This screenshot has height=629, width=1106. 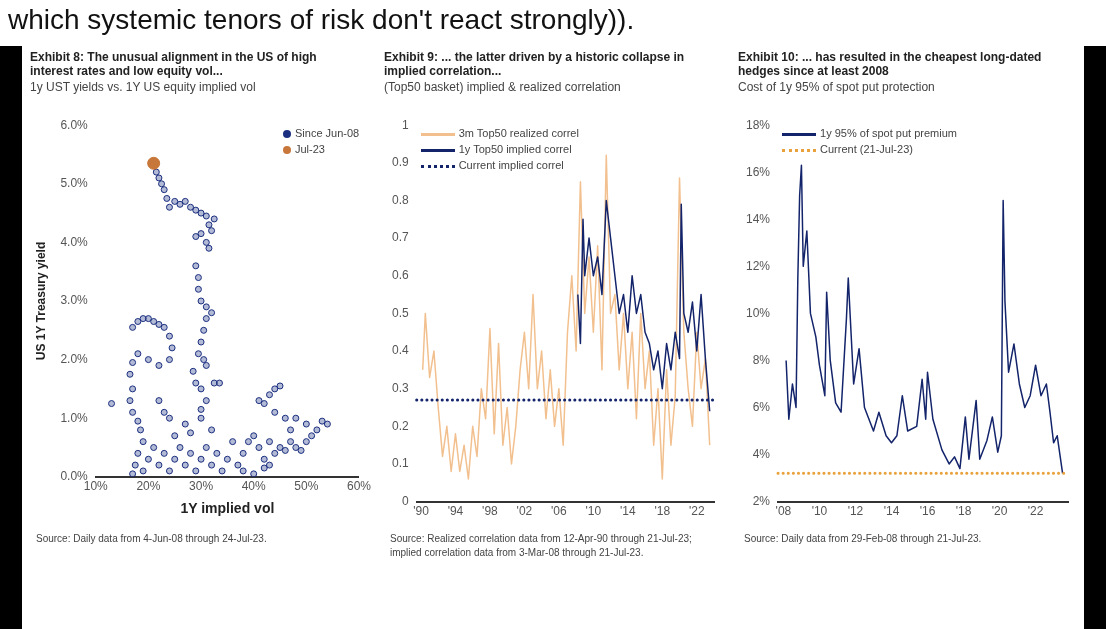 I want to click on y-tick-label: 0.8, so click(x=400, y=199).